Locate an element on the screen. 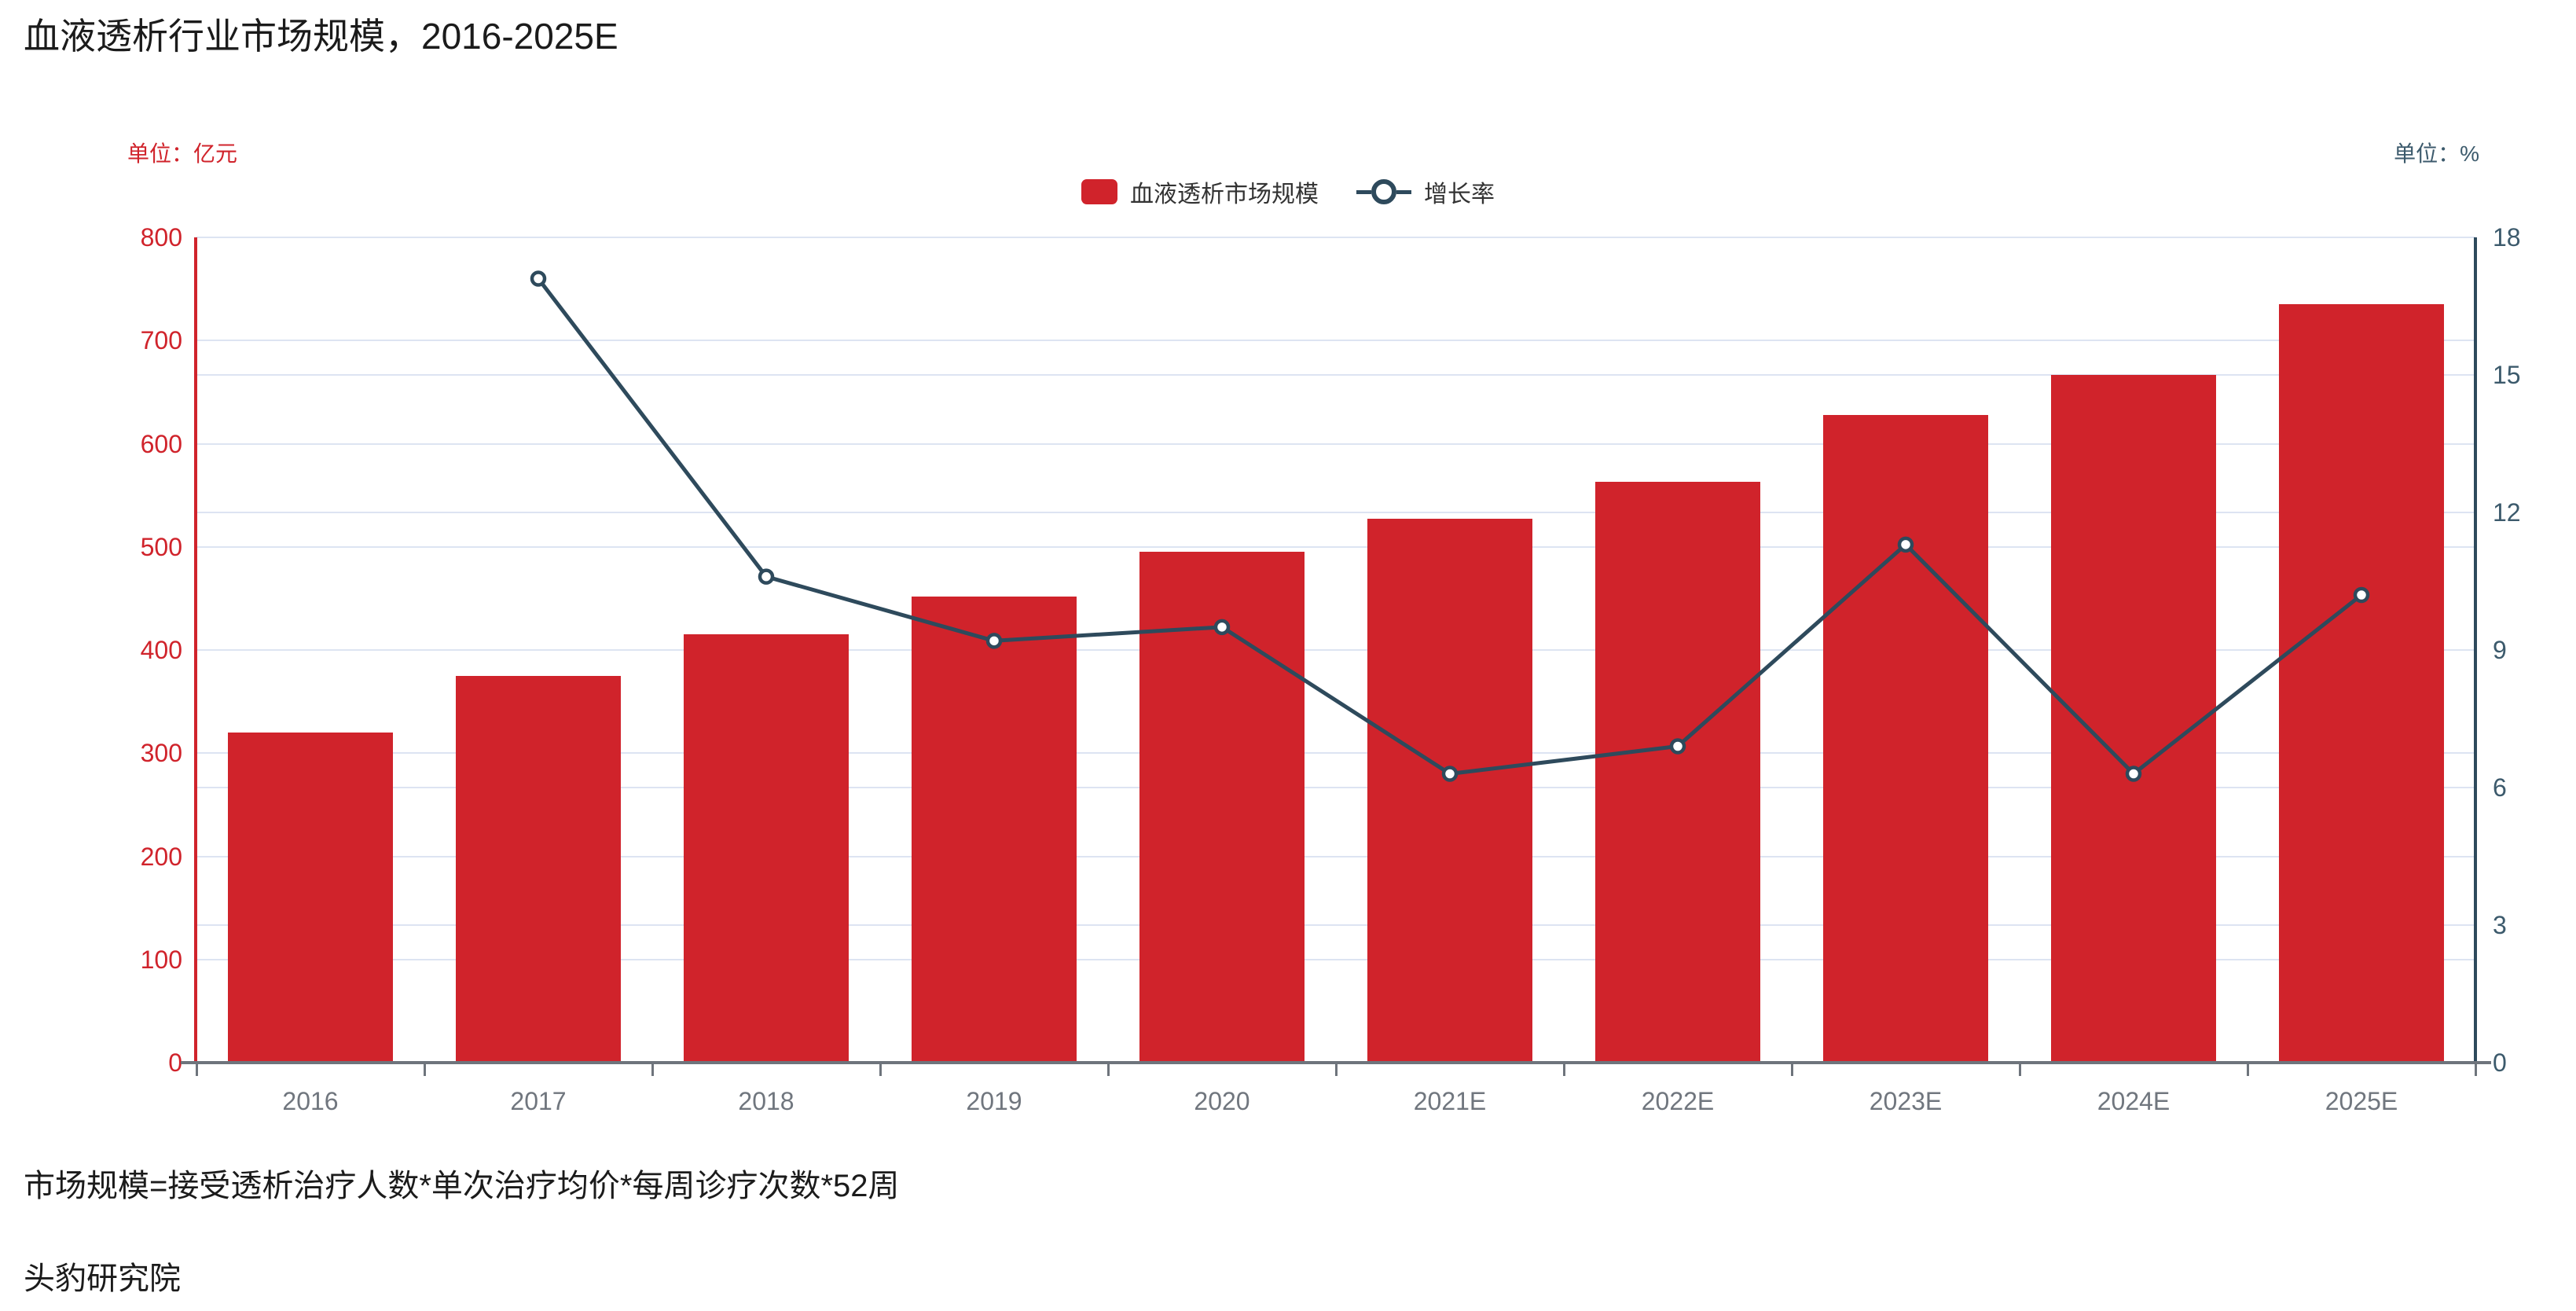 Image resolution: width=2576 pixels, height=1311 pixels. legend: 血液透析市场规模 增长率 is located at coordinates (1288, 191).